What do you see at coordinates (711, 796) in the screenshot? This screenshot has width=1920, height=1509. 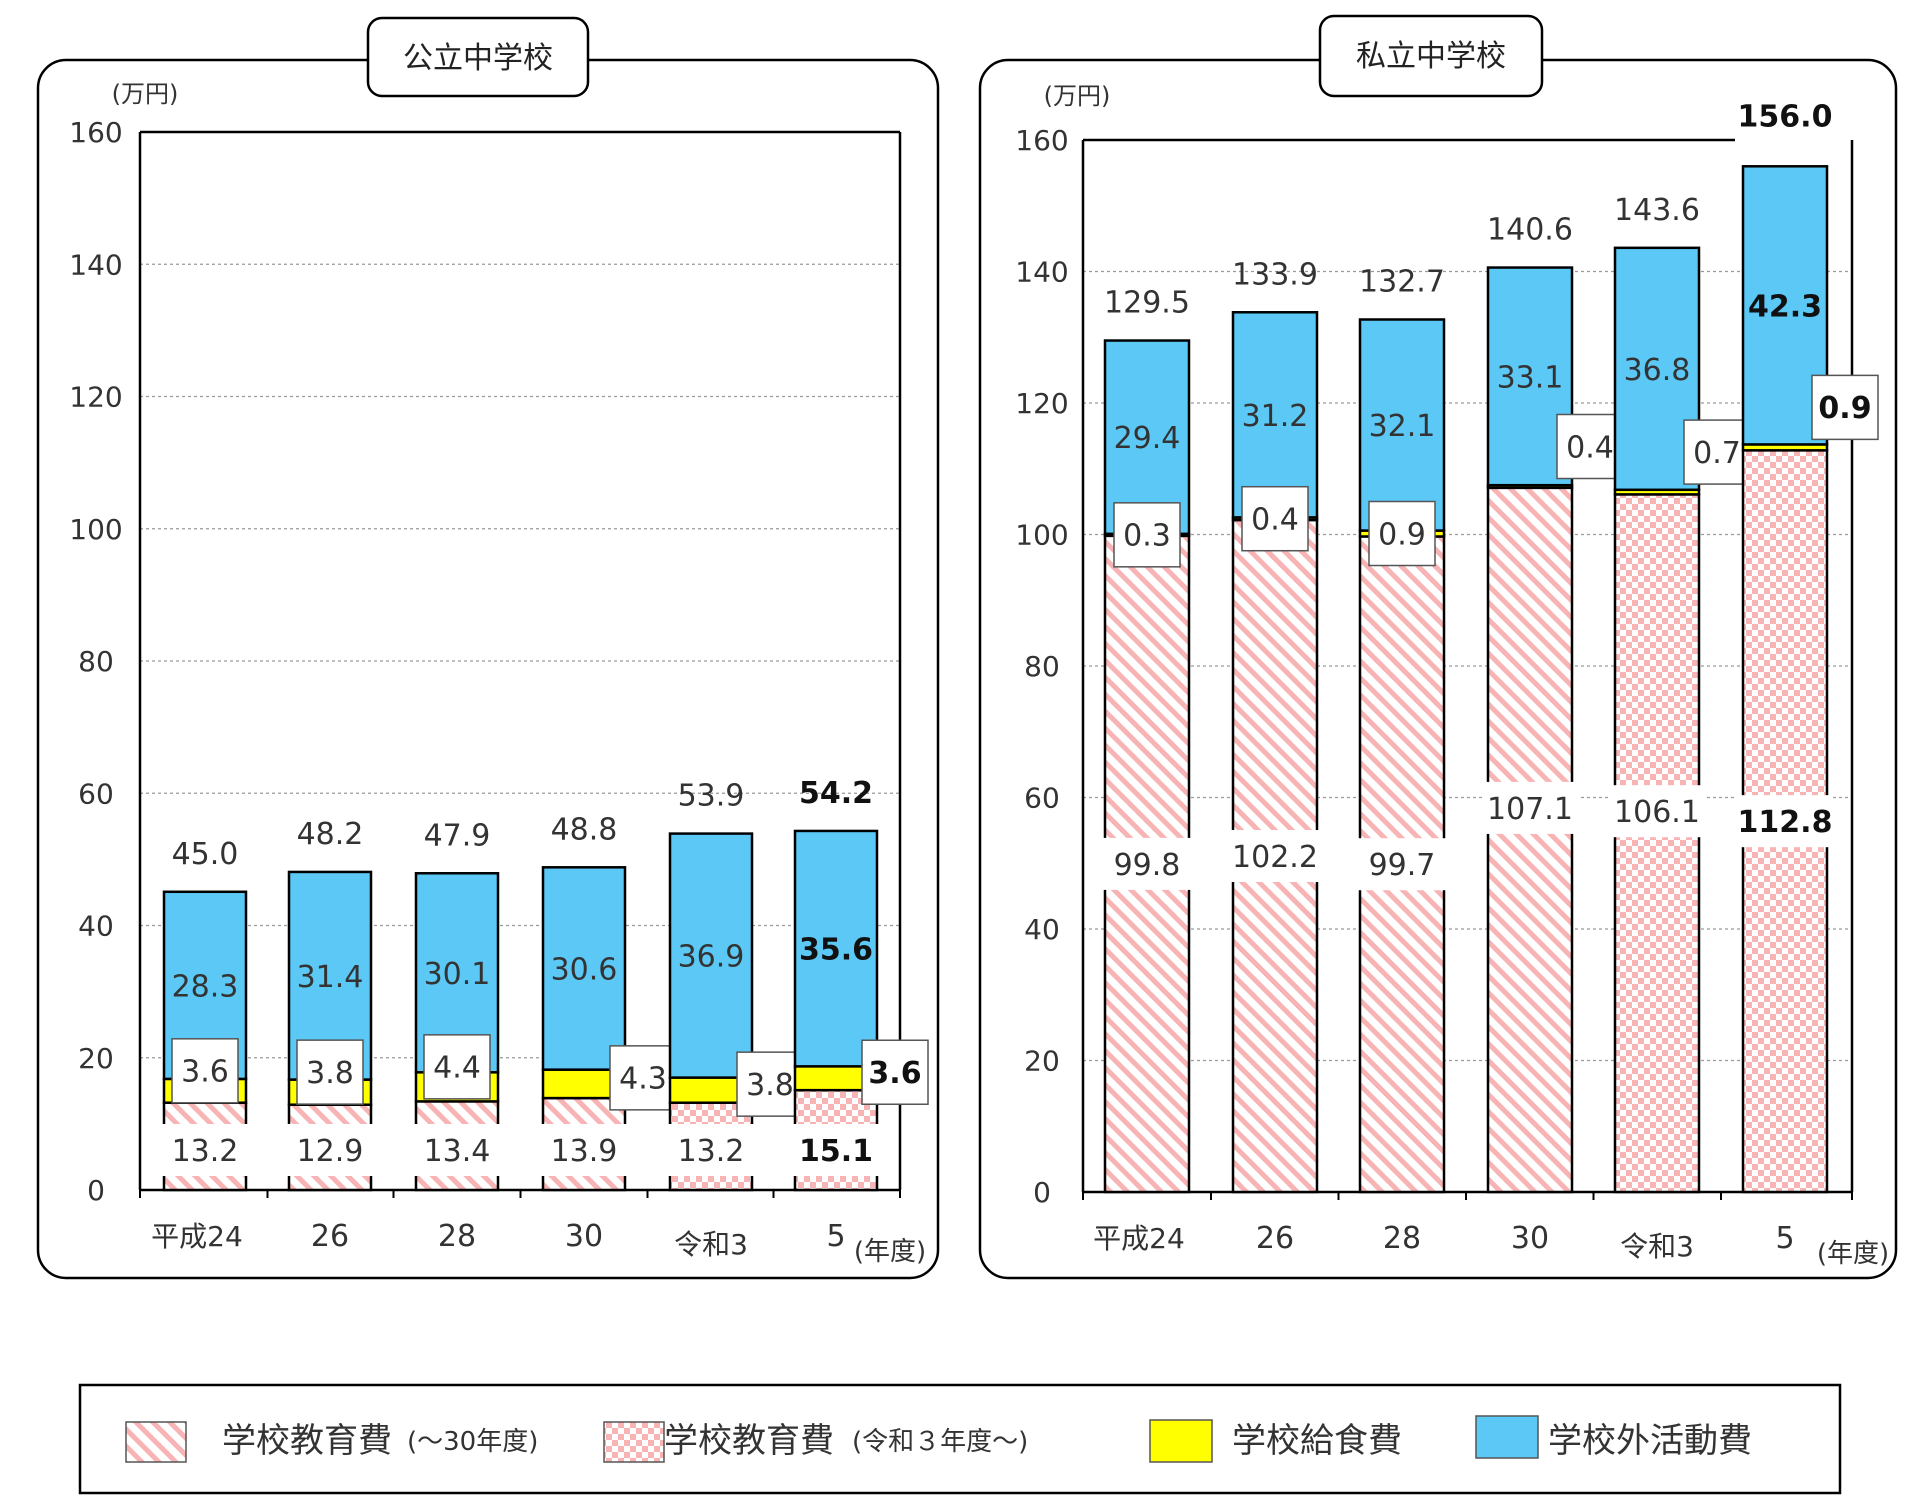 I see `public-total-label-4: 53.9` at bounding box center [711, 796].